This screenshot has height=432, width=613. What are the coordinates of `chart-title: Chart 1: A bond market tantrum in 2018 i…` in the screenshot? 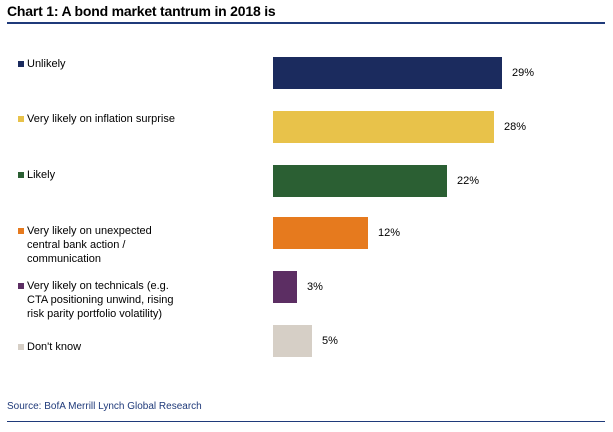 It's located at (141, 11).